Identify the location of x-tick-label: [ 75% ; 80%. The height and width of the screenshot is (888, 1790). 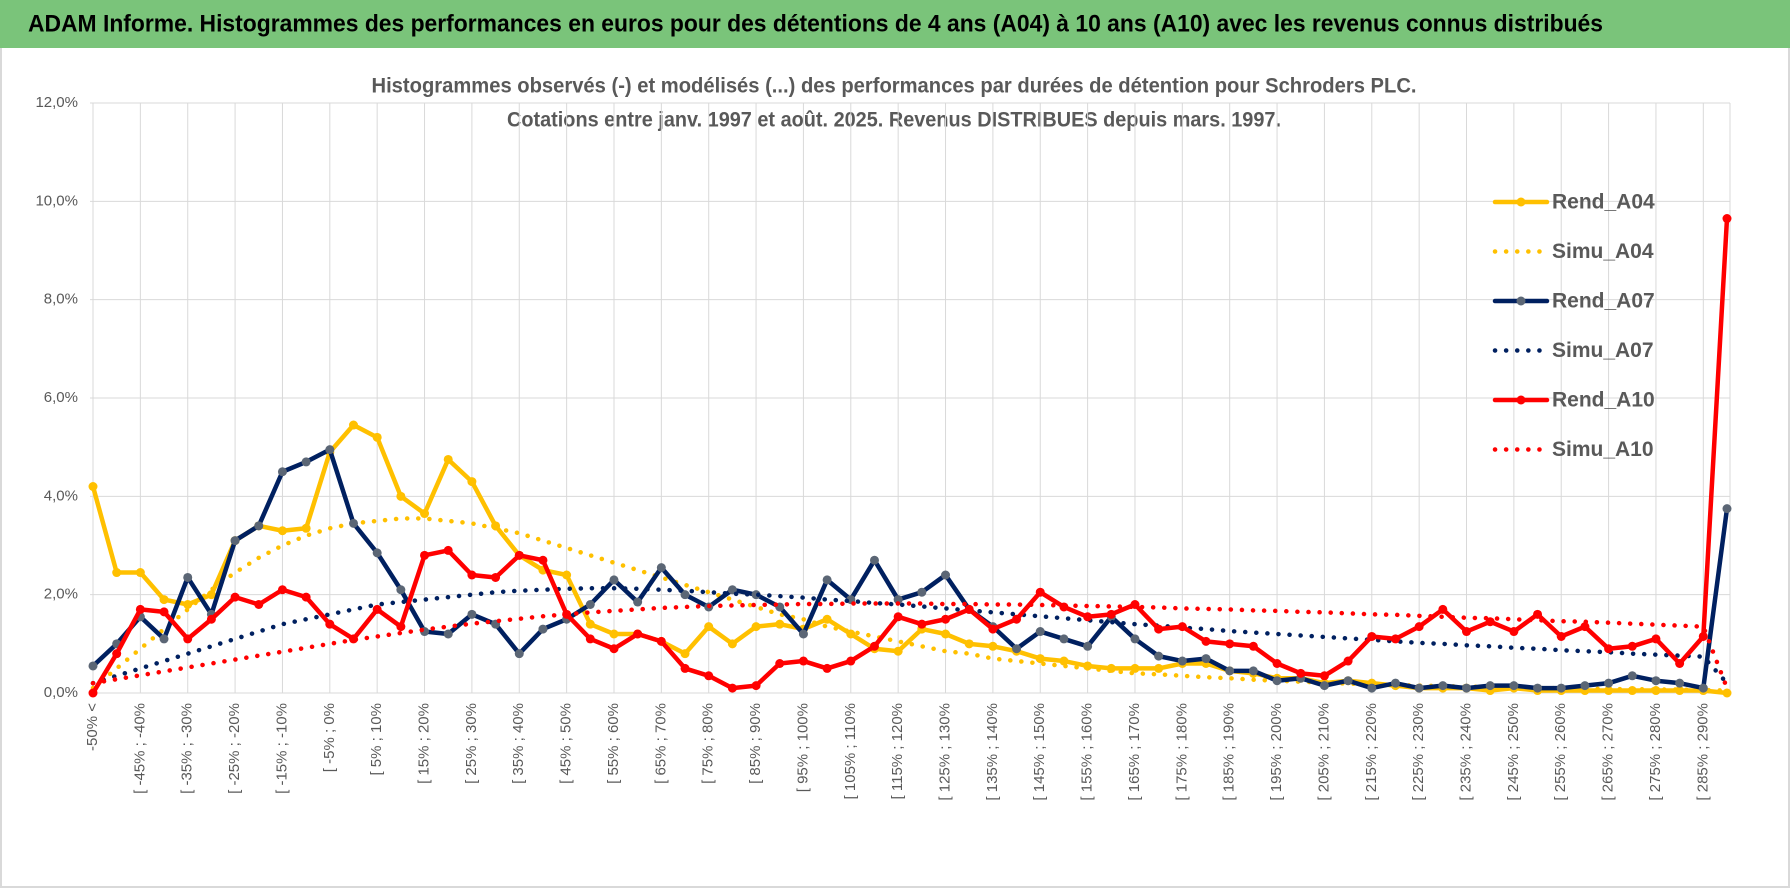
(708, 743).